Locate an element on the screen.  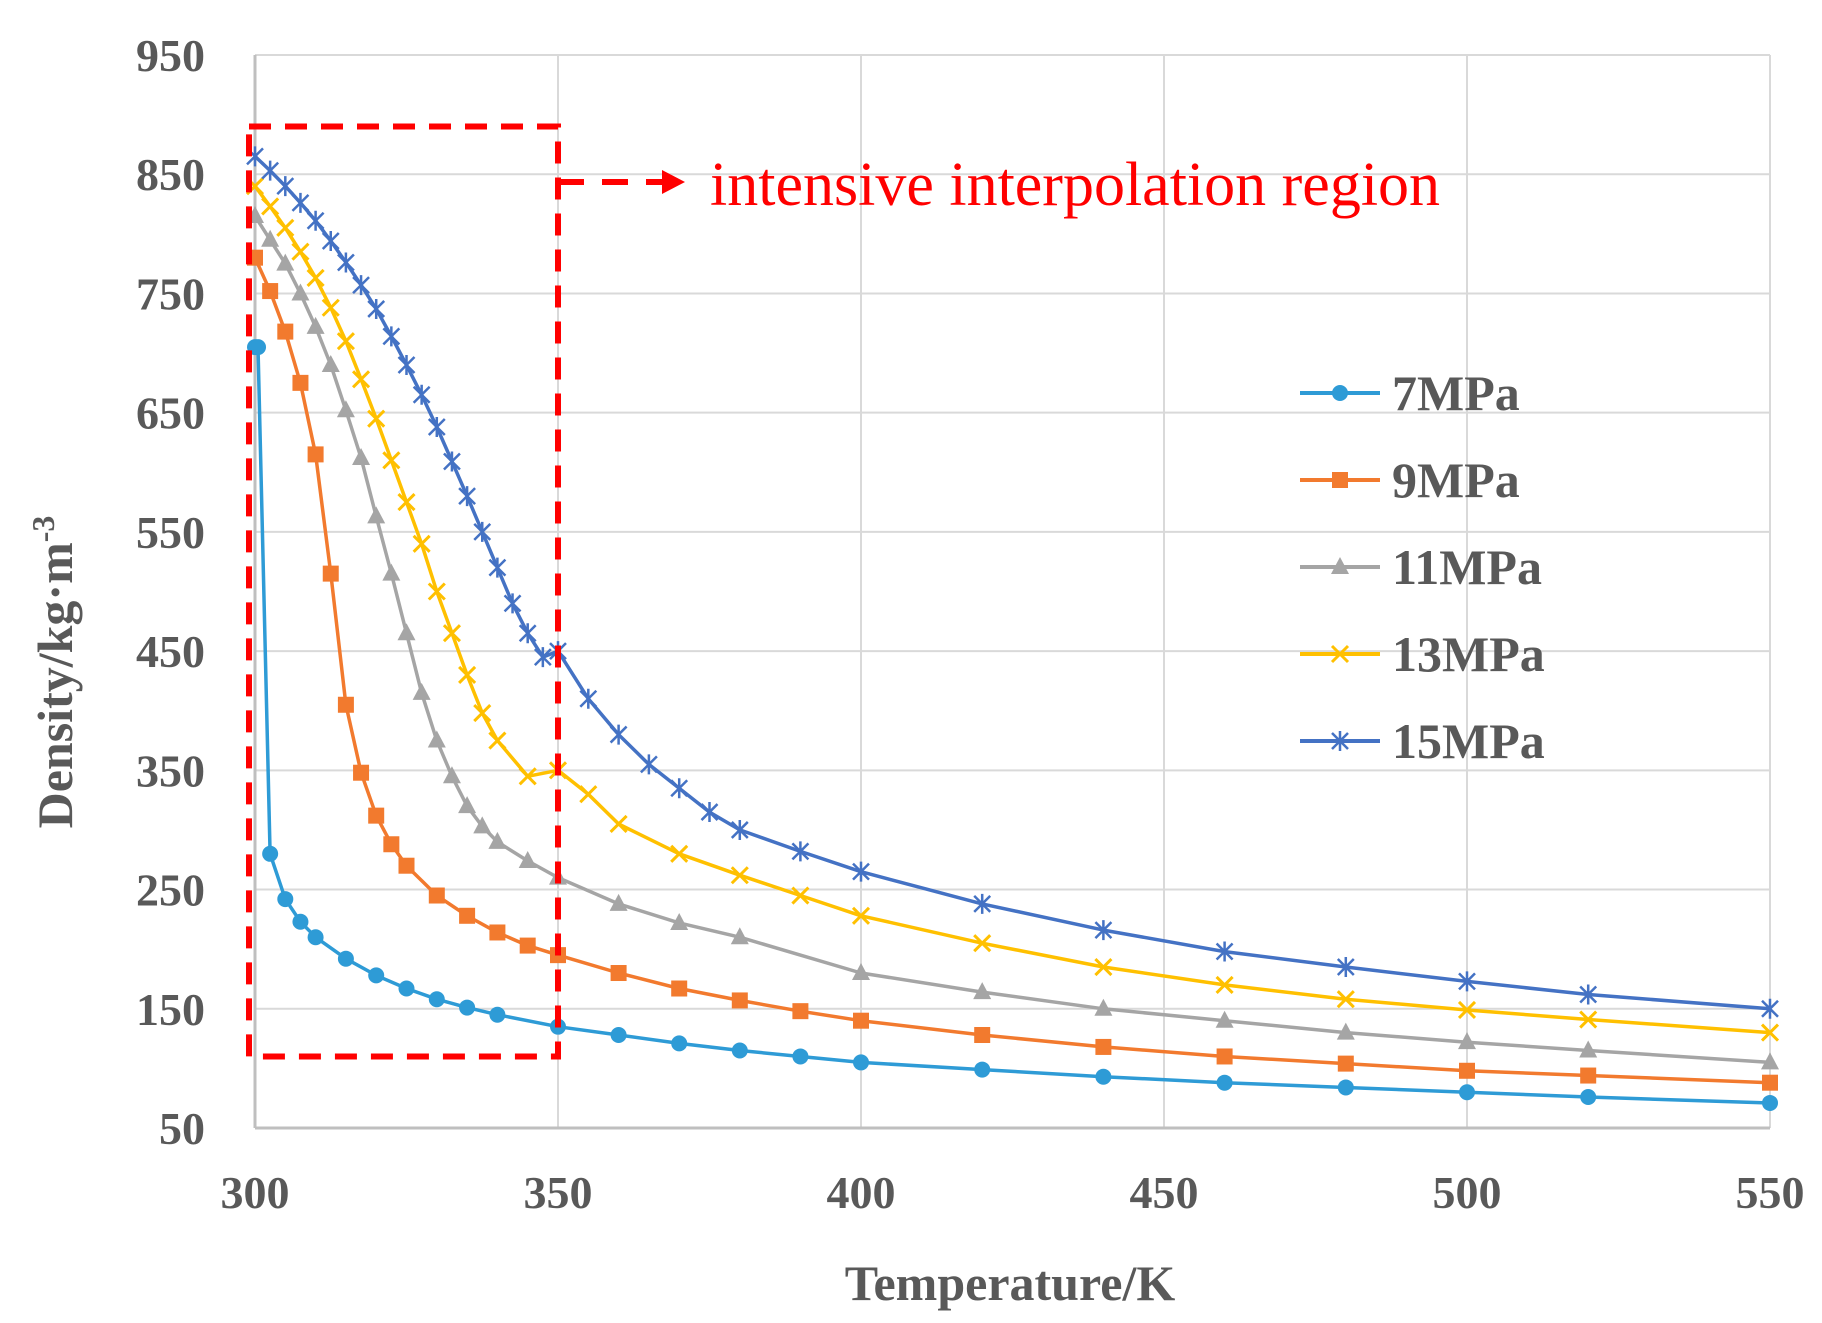
legend-item-15MPa: 15MPa is located at coordinates (1422, 741).